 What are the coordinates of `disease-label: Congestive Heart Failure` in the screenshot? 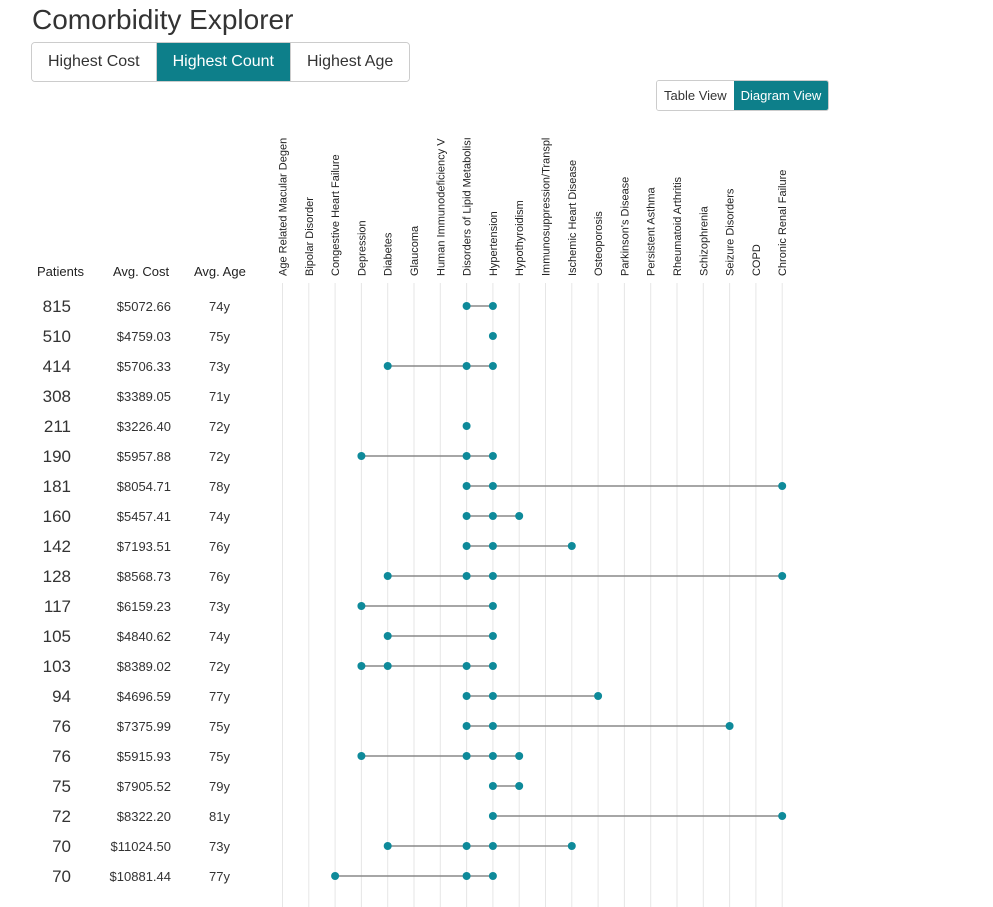 It's located at (336, 215).